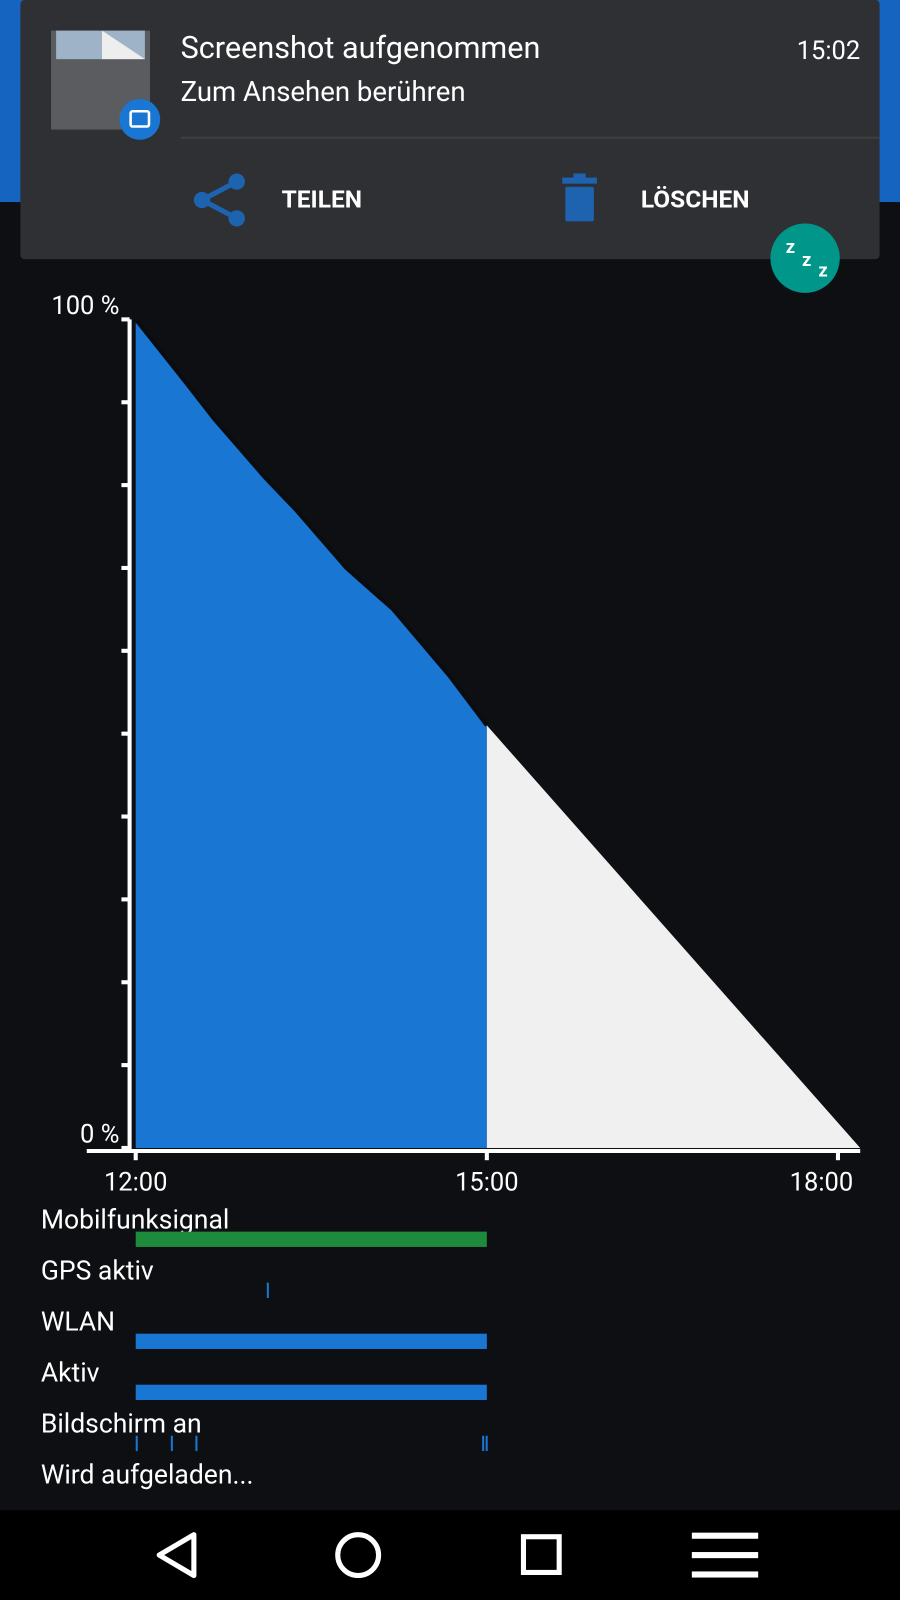 Image resolution: width=900 pixels, height=1600 pixels. What do you see at coordinates (361, 48) in the screenshot?
I see `notification-title: Screenshot aufgenommen` at bounding box center [361, 48].